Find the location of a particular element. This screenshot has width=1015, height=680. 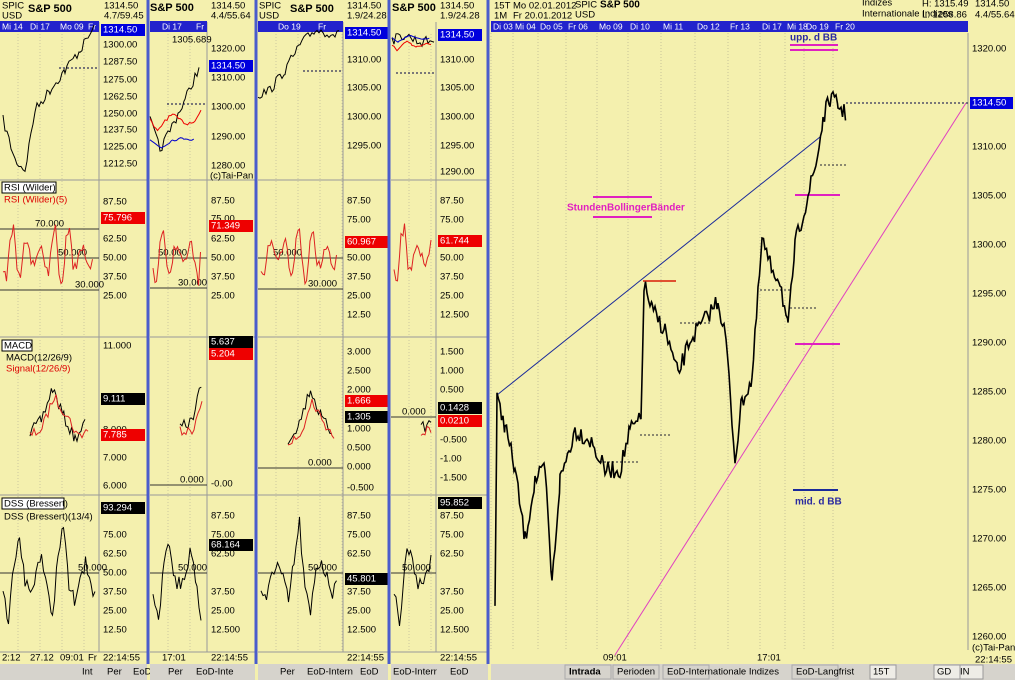

header-low: L: 1258.86 is located at coordinates (944, 15).